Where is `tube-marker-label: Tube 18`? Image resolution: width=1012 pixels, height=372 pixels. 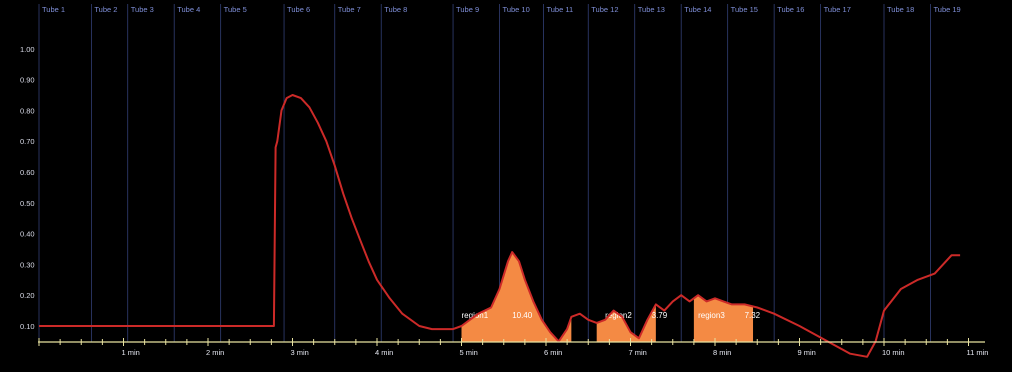
tube-marker-label: Tube 18 is located at coordinates (900, 9).